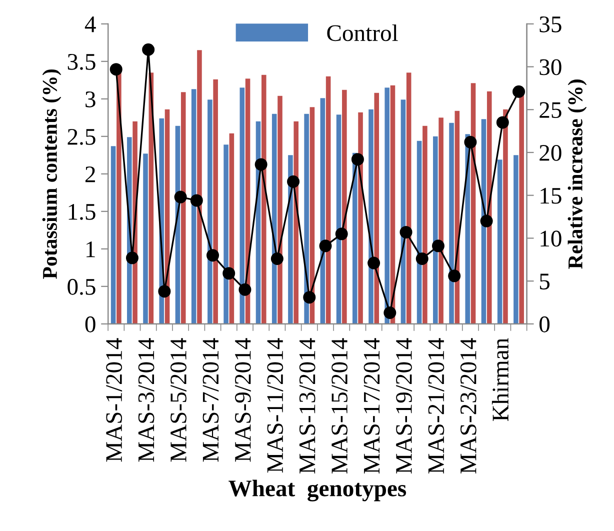  I want to click on x-tick-label: MAS-17/2014, so click(372, 406).